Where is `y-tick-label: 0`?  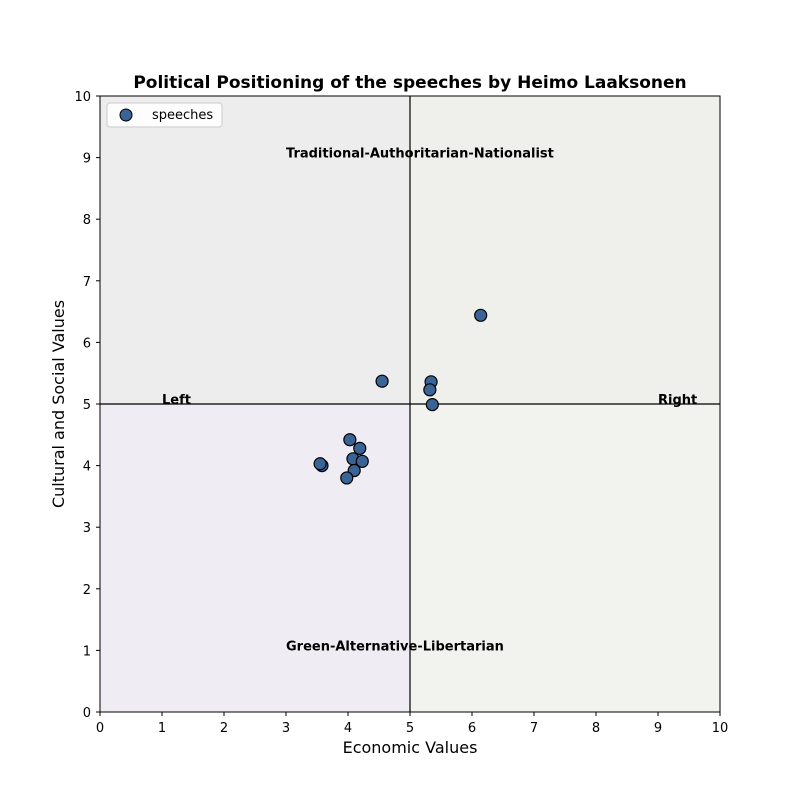
y-tick-label: 0 is located at coordinates (87, 713).